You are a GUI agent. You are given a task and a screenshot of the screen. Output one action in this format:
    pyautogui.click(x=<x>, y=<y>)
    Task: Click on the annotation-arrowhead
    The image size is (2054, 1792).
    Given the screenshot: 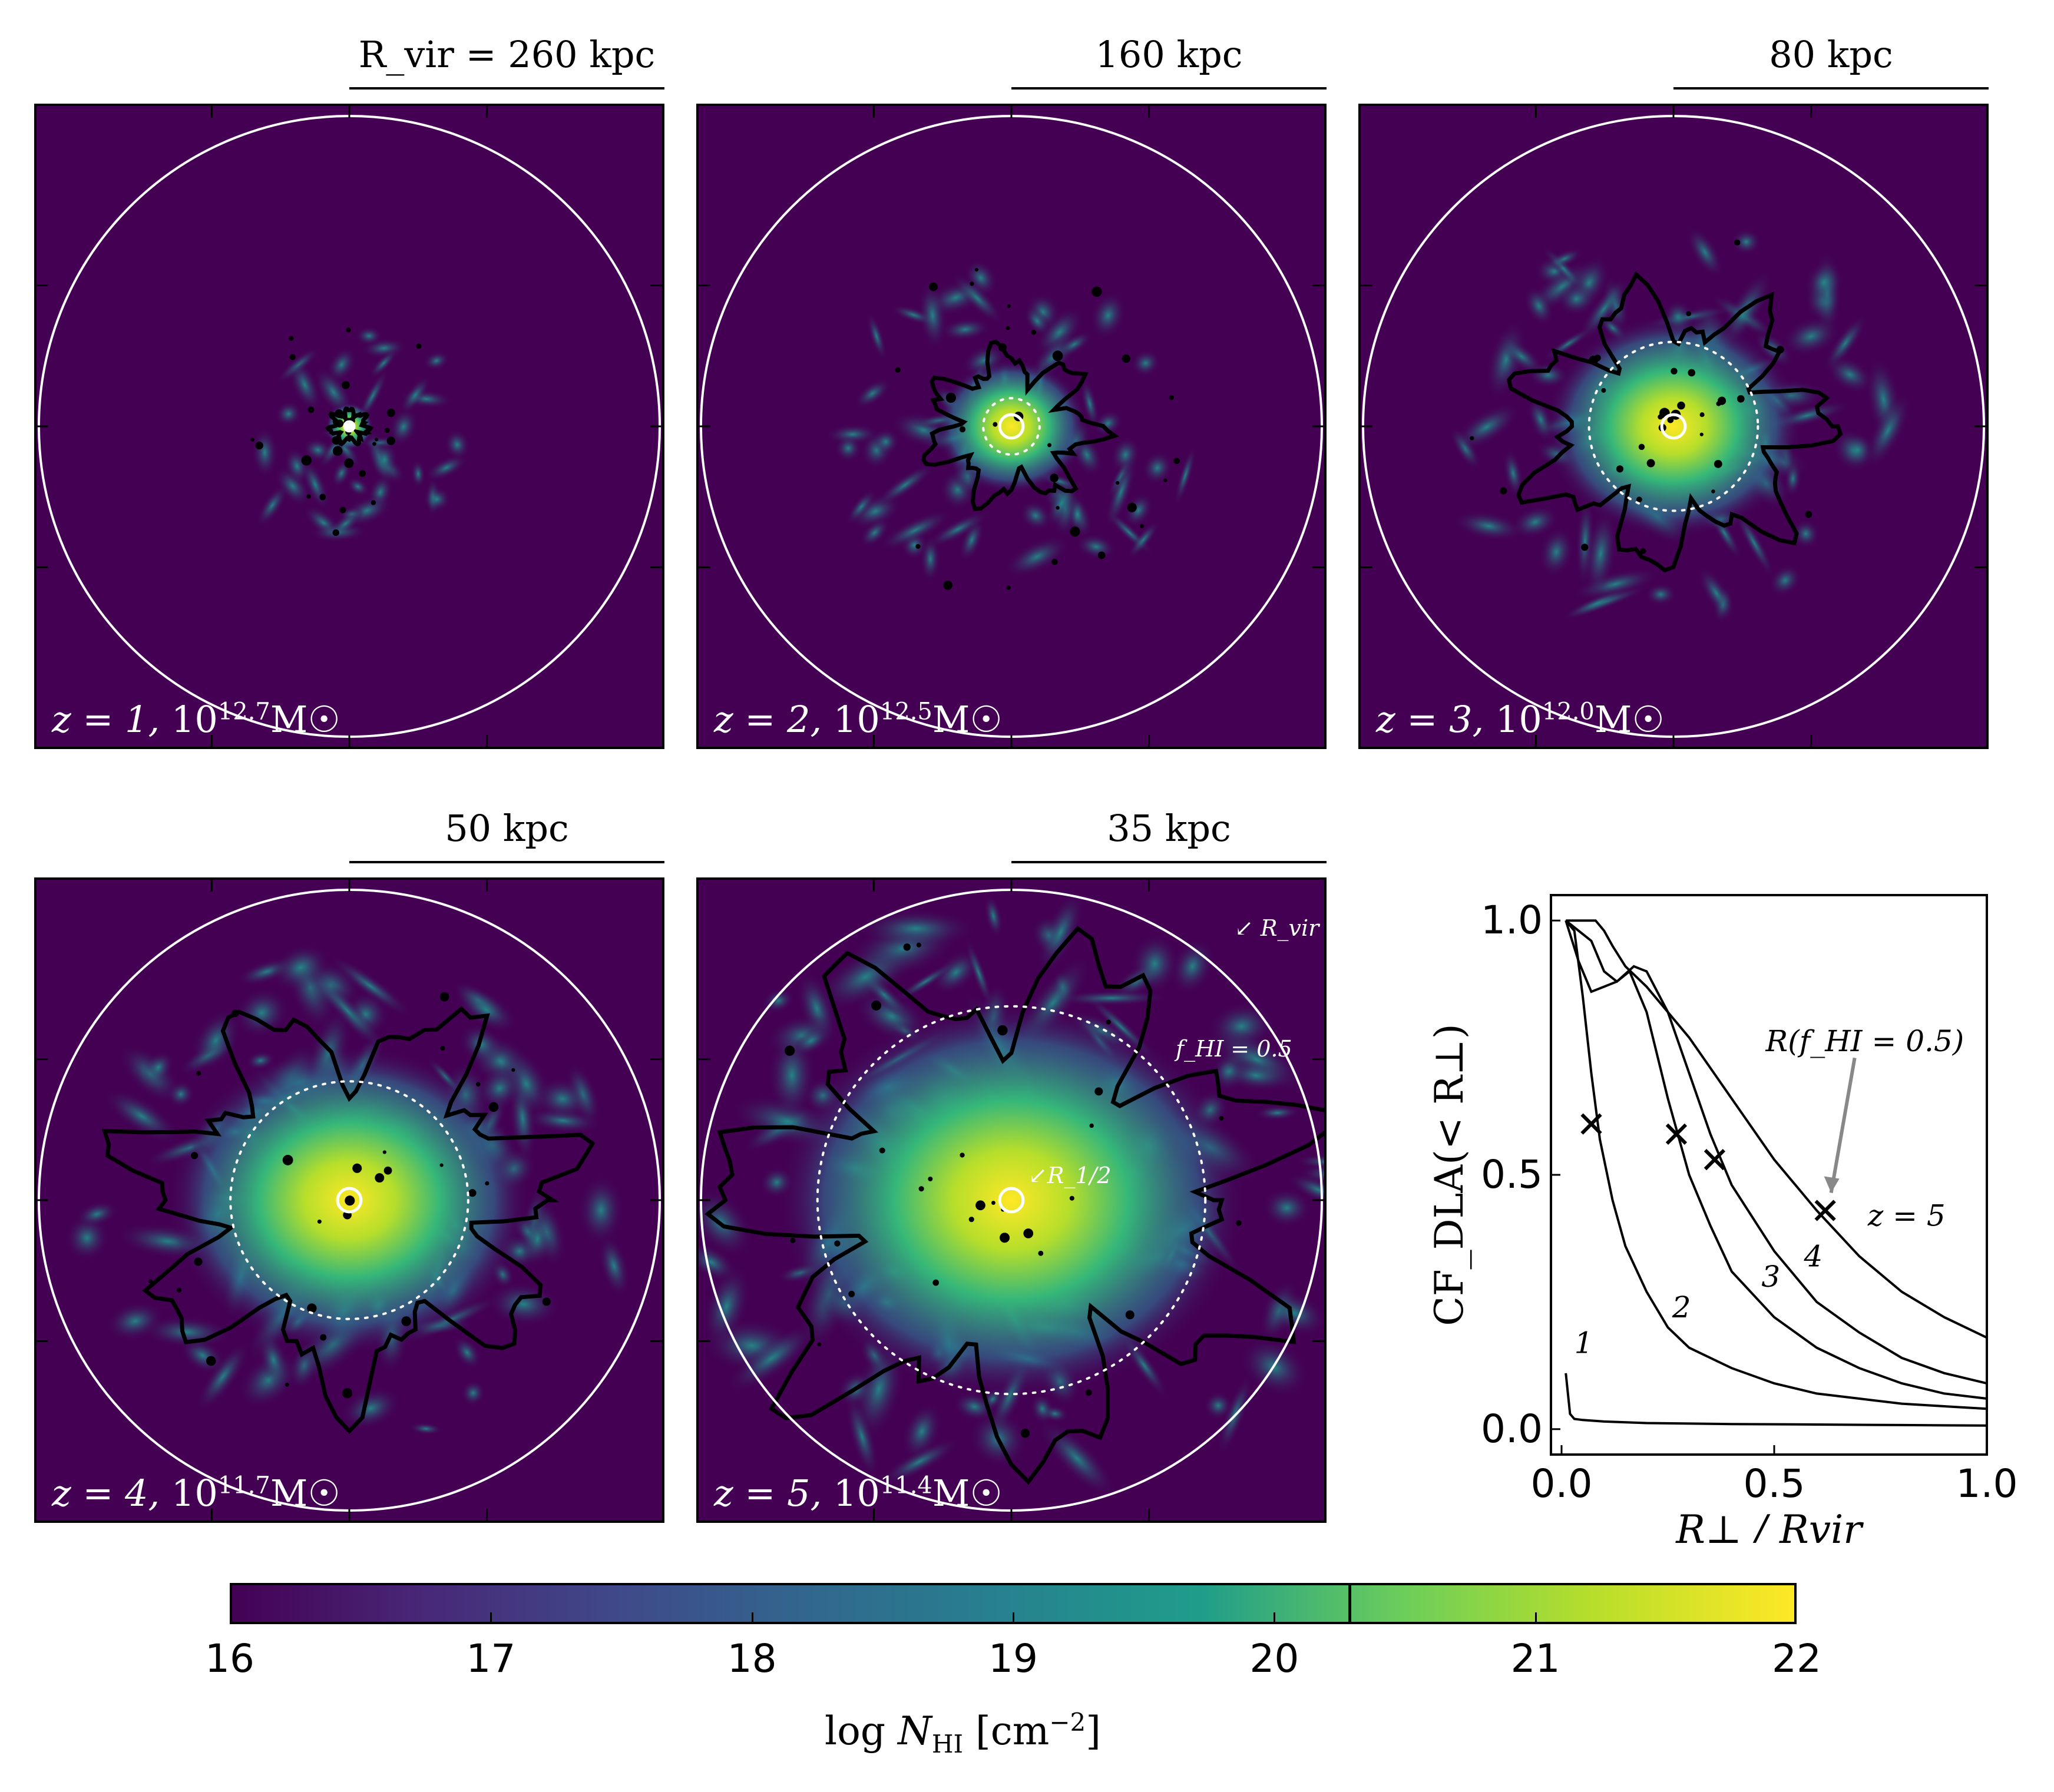 What is the action you would take?
    pyautogui.click(x=1832, y=1184)
    